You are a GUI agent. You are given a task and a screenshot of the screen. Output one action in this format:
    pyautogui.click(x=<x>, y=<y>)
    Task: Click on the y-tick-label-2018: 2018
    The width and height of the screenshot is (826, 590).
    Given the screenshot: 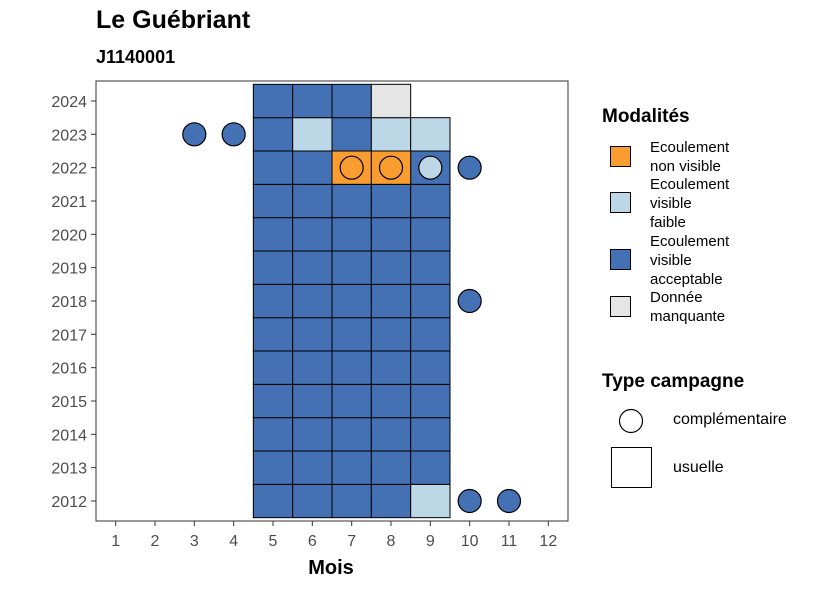 What is the action you would take?
    pyautogui.click(x=69, y=302)
    